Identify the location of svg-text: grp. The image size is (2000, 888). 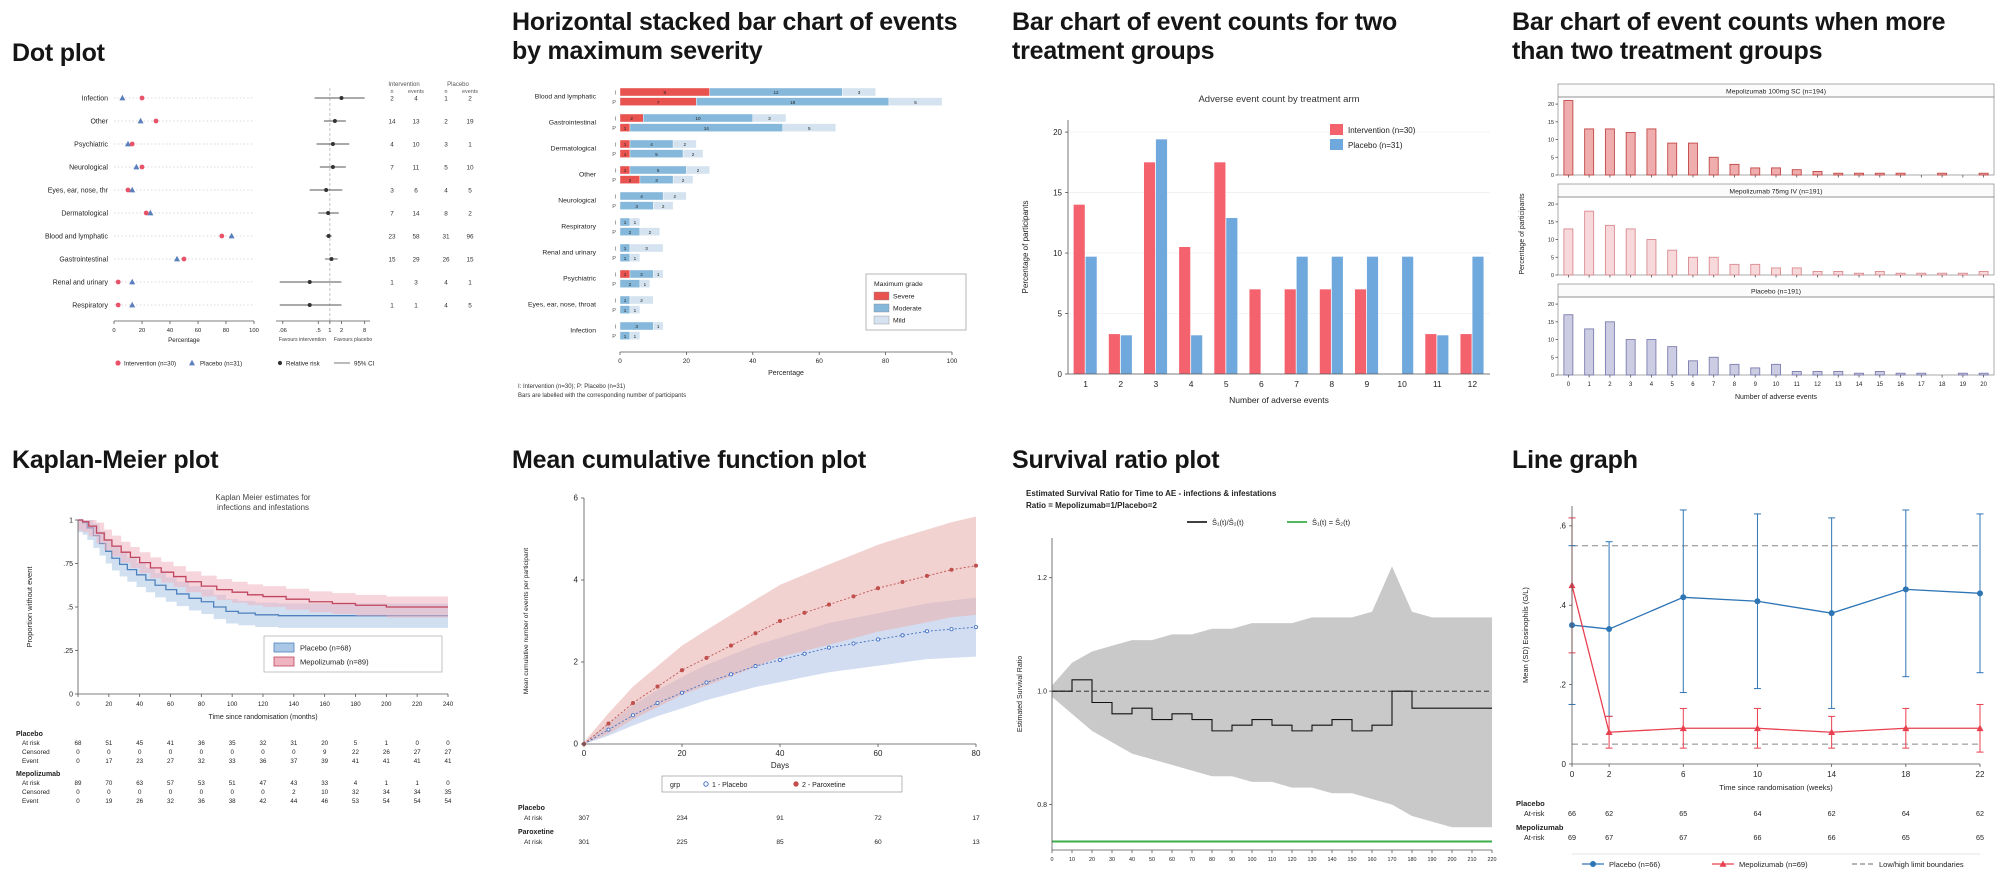
(675, 785).